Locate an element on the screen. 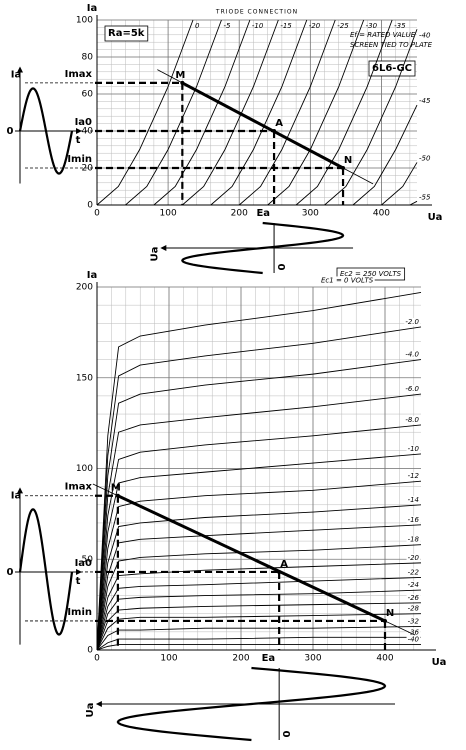 This screenshot has width=466, height=750. x-tick-label: 300 is located at coordinates (310, 214).